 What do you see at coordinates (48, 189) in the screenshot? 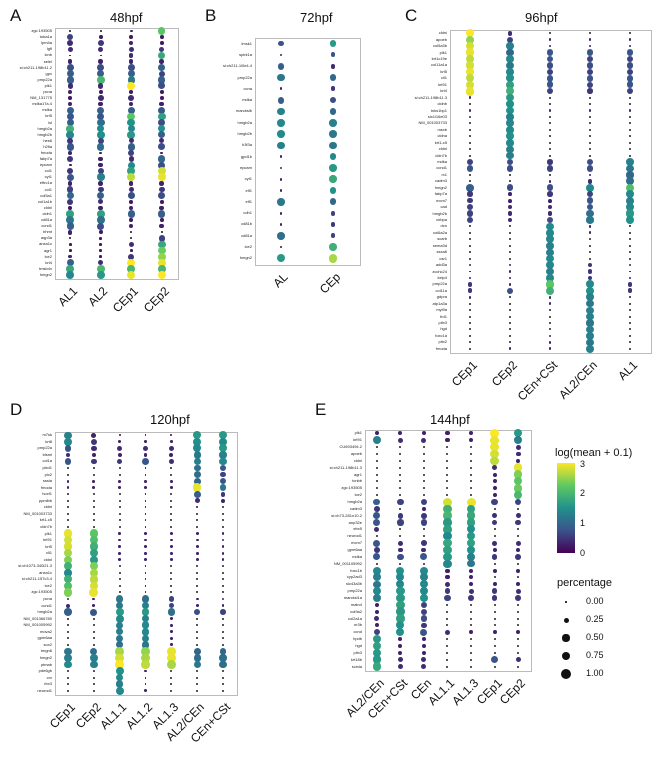
I see `gene-label: col1` at bounding box center [48, 189].